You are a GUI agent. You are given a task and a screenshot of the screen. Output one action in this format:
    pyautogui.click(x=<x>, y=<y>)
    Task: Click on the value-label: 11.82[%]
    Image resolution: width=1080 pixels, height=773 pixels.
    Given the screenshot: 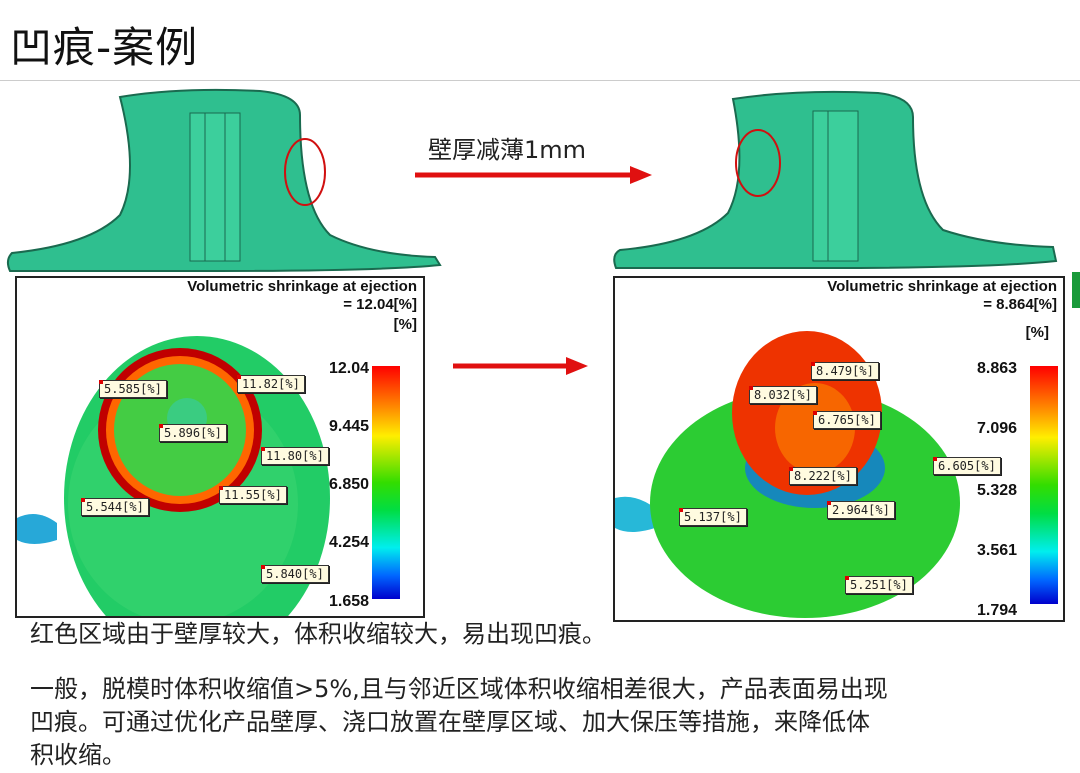 What is the action you would take?
    pyautogui.click(x=271, y=384)
    